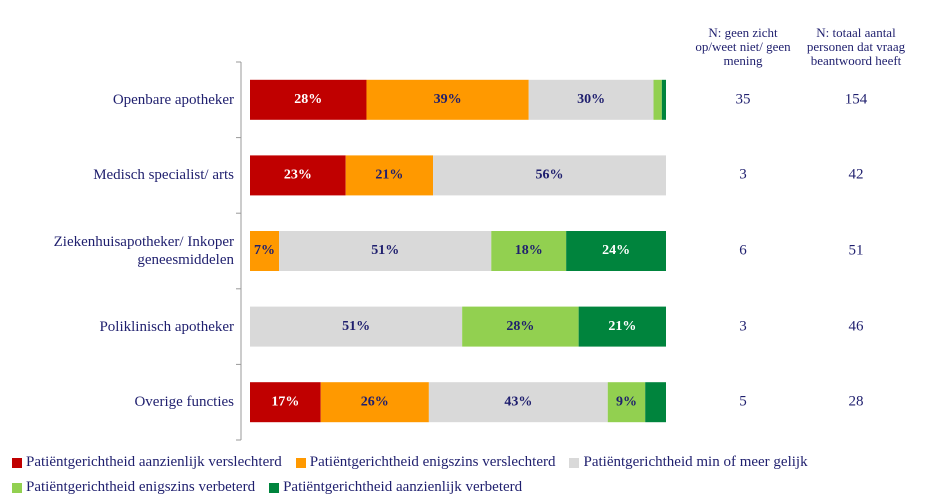 The width and height of the screenshot is (938, 500). I want to click on value-label: 43%, so click(518, 401).